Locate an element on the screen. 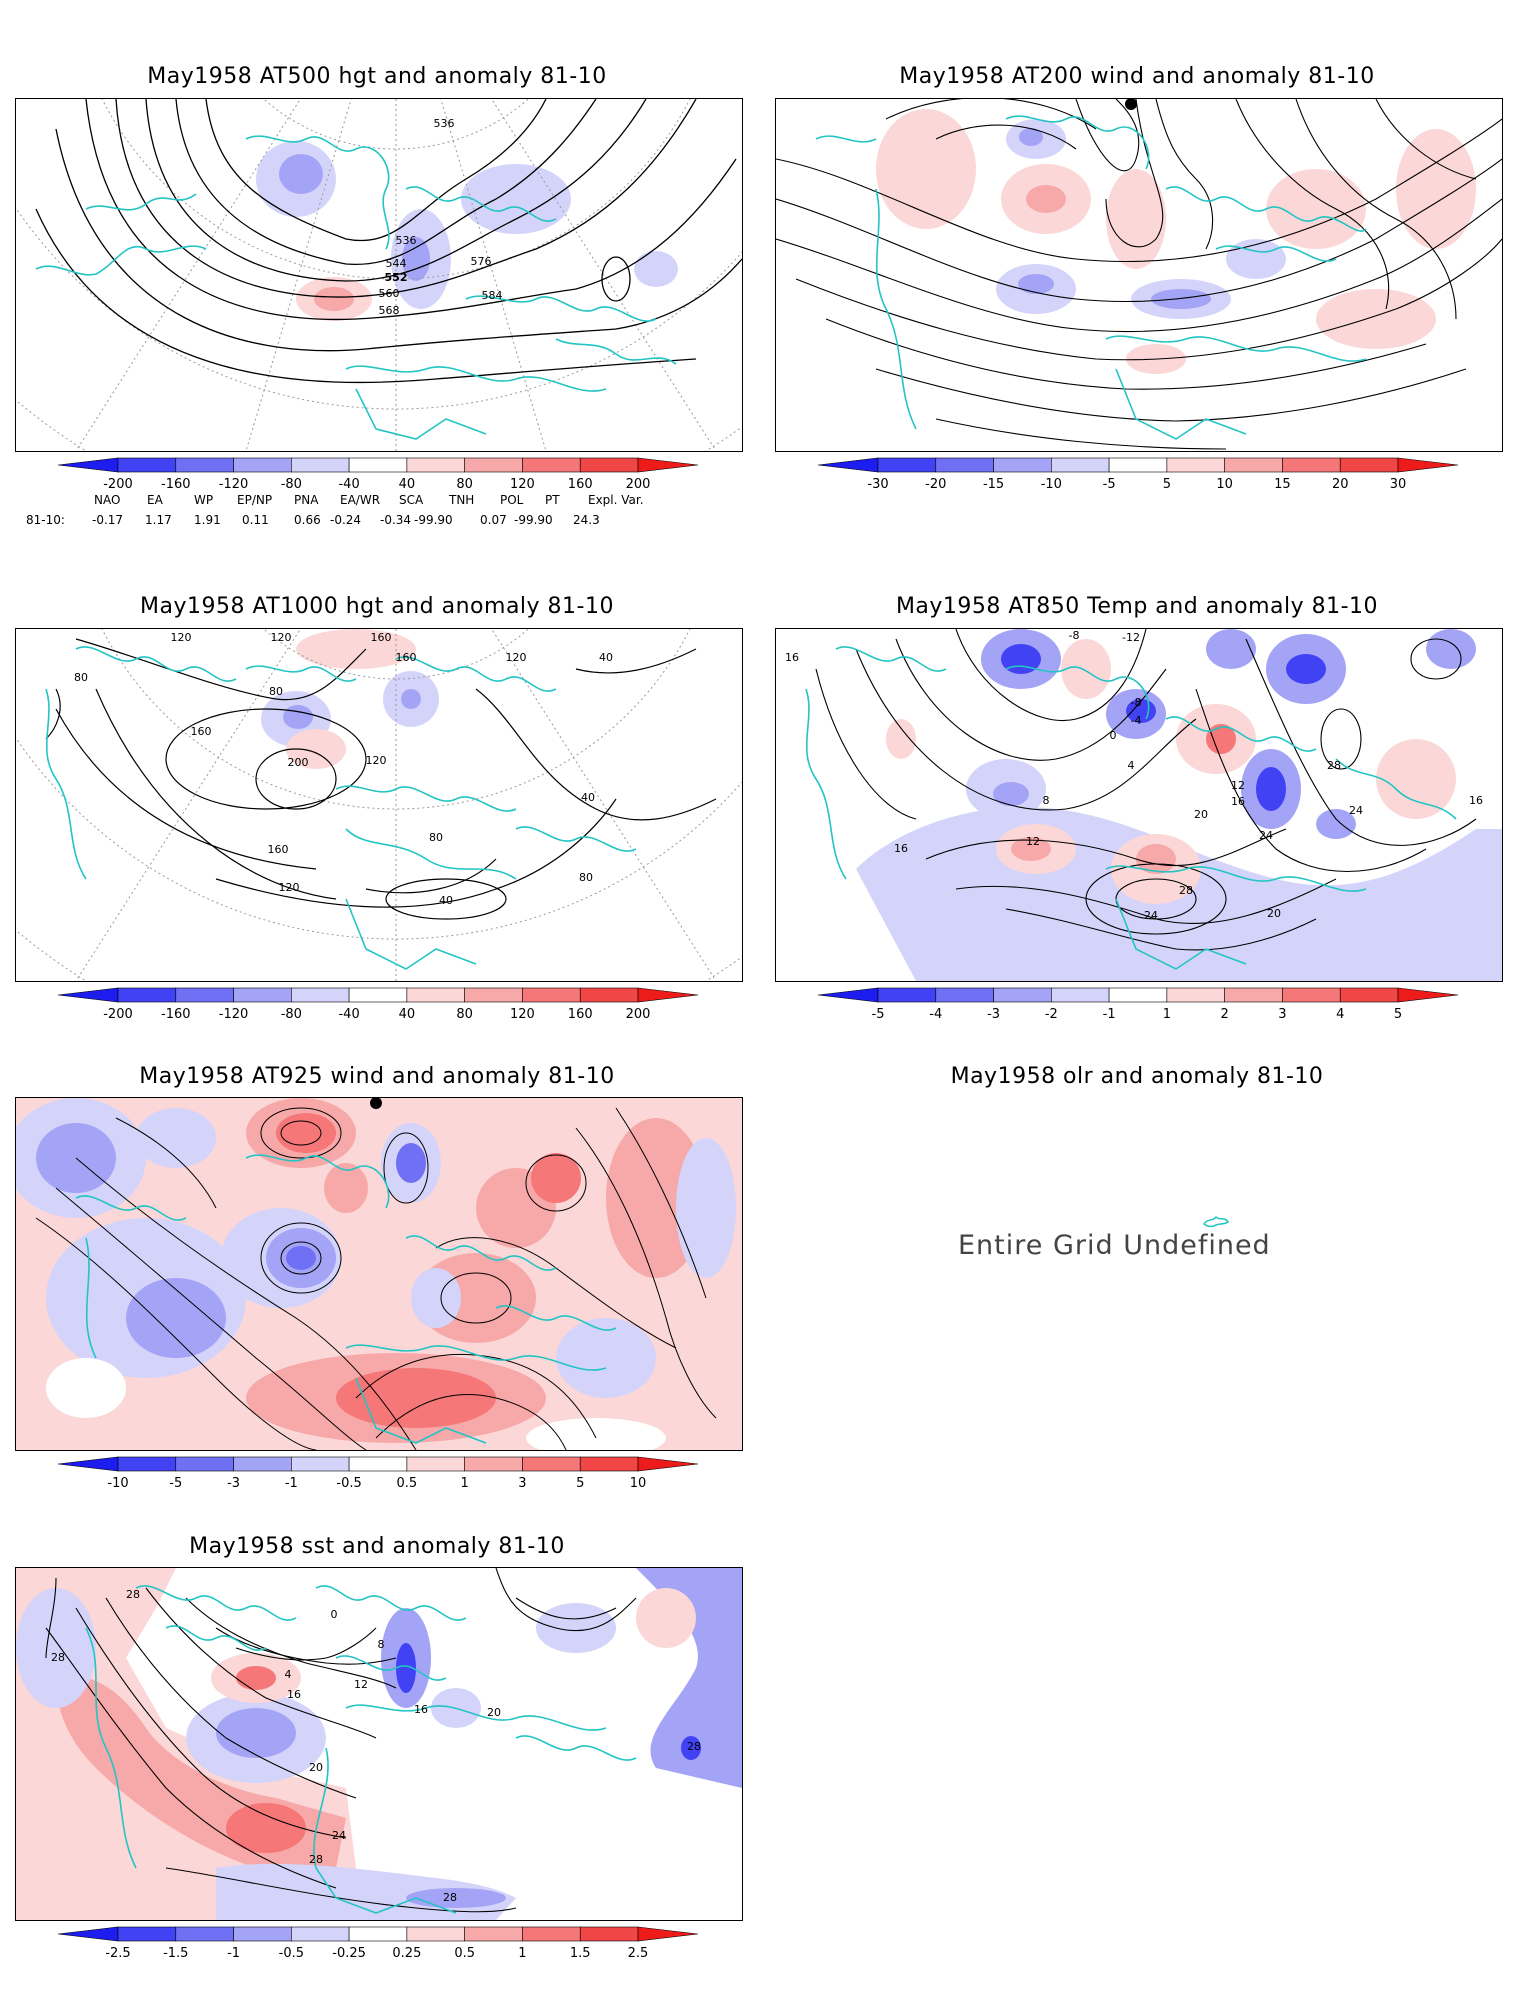 Image resolution: width=1520 pixels, height=2000 pixels. colorbar-svg: -30 -20 -15 -10 -5 5 10 15 20 30 is located at coordinates (1138, 474).